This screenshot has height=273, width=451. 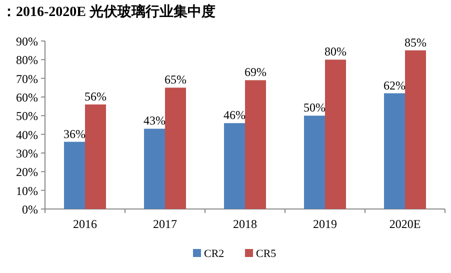 What do you see at coordinates (405, 224) in the screenshot?
I see `x-tick-label: 2020E` at bounding box center [405, 224].